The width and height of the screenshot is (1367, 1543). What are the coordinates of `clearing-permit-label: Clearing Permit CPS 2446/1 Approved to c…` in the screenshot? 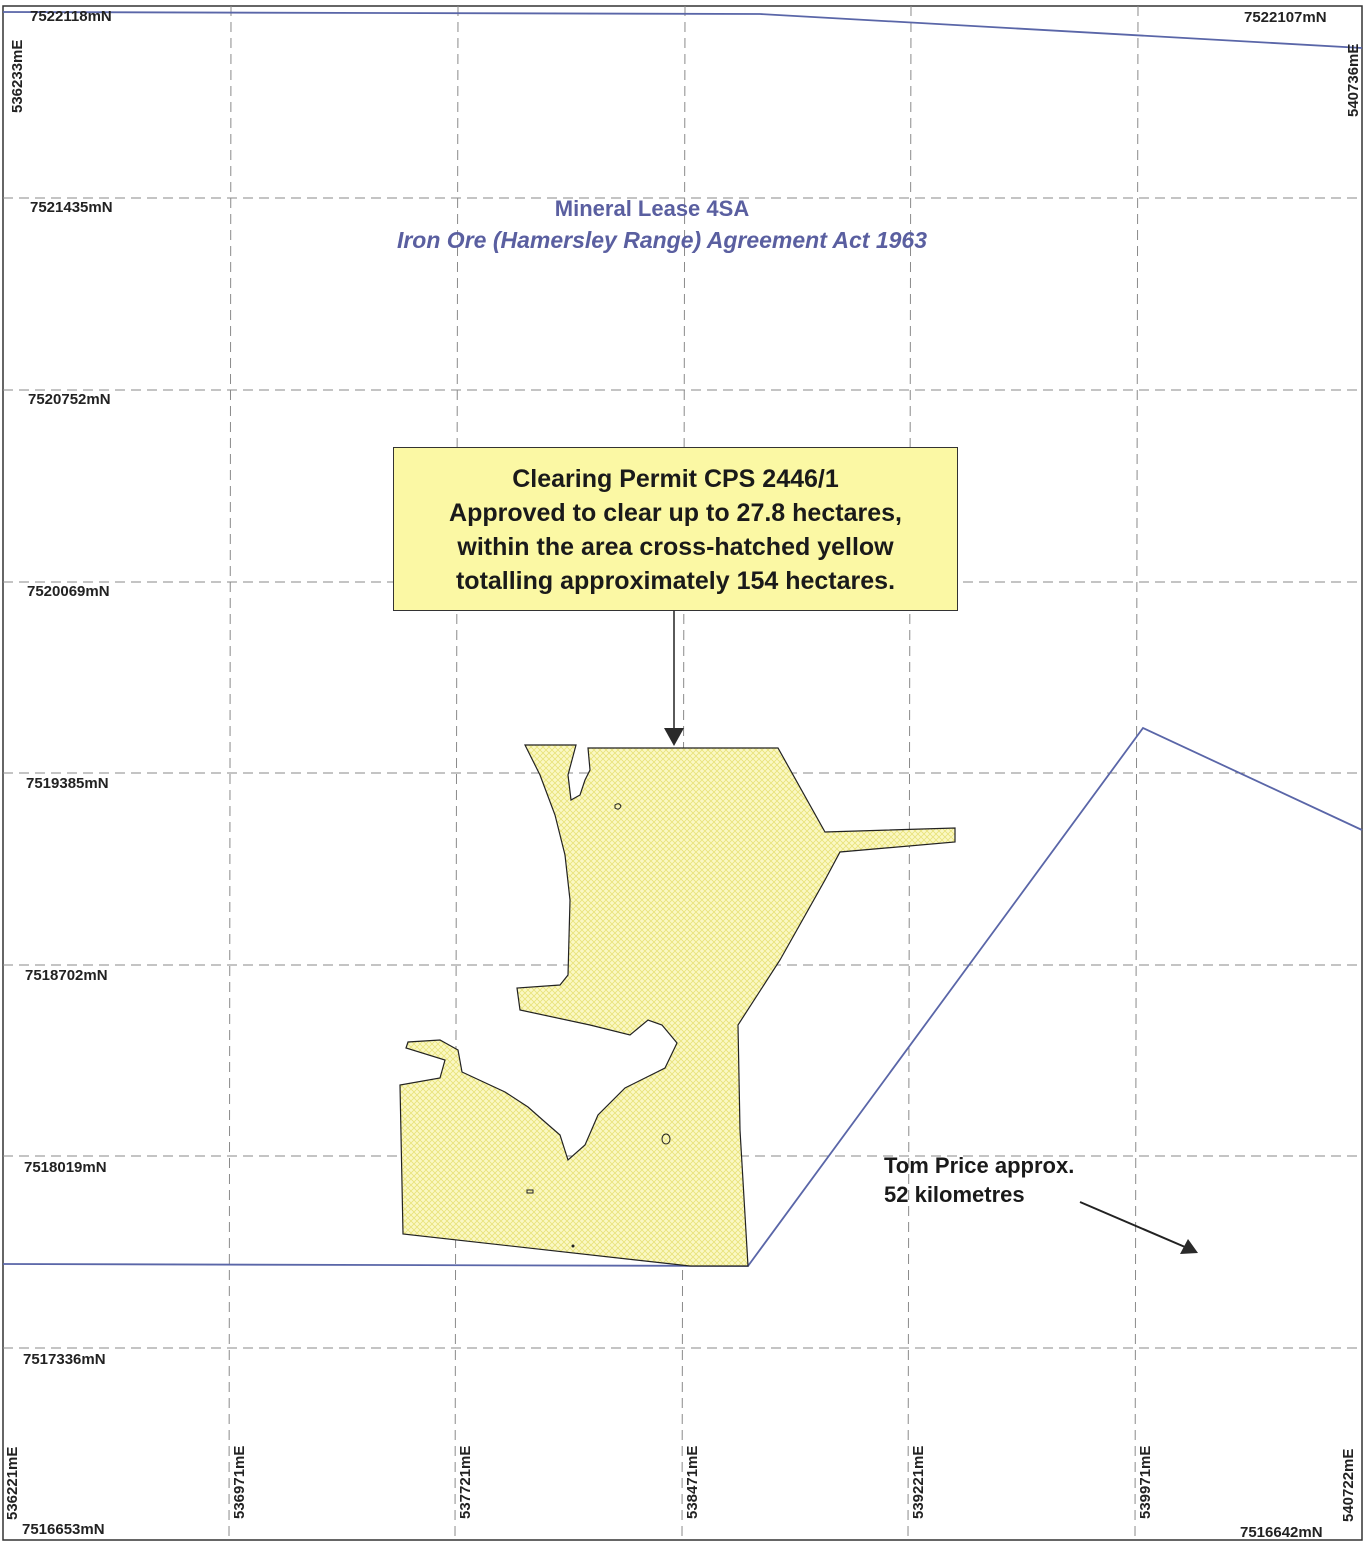 It's located at (675, 529).